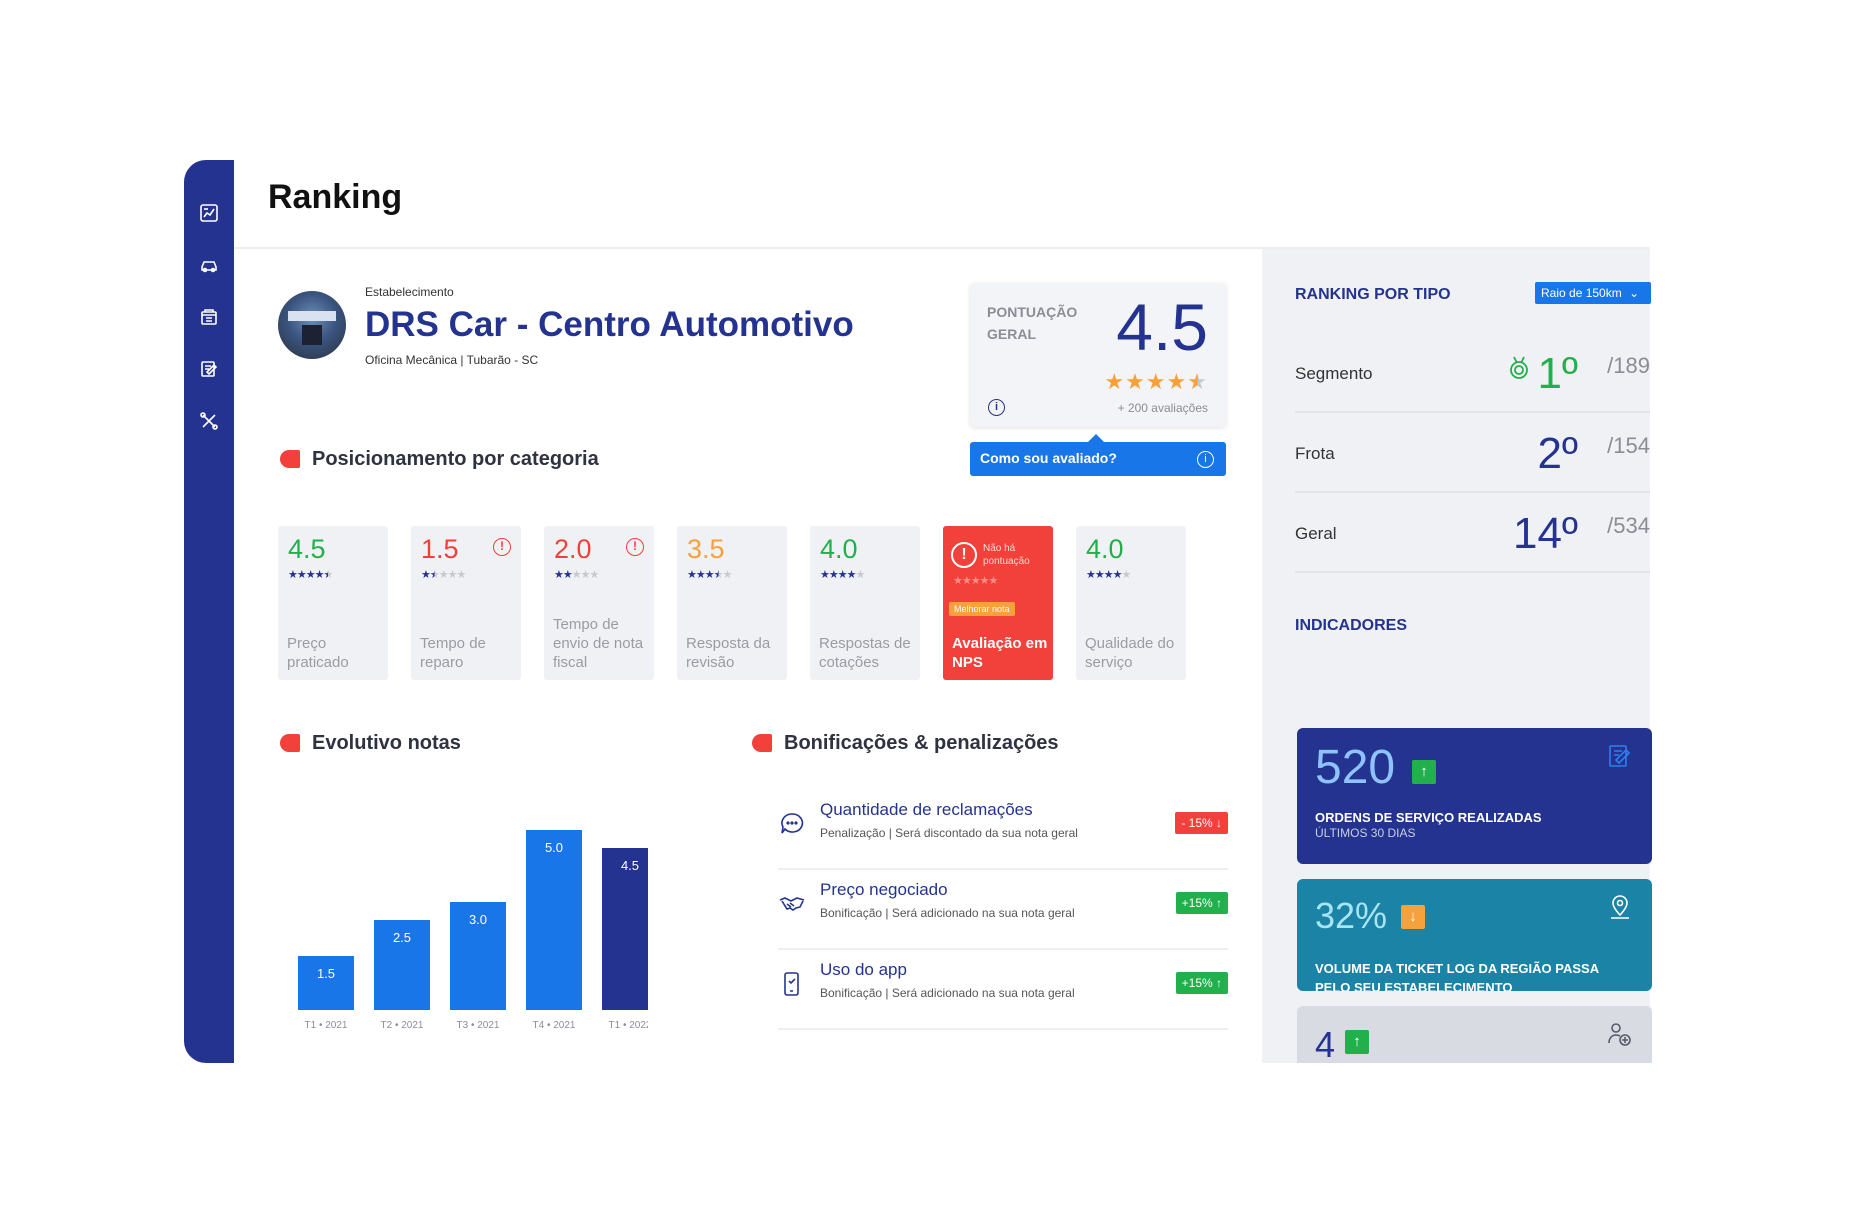  Describe the element at coordinates (466, 603) in the screenshot. I see `category-card: 1.5! ★★★★★ Tempo de reparo` at that location.